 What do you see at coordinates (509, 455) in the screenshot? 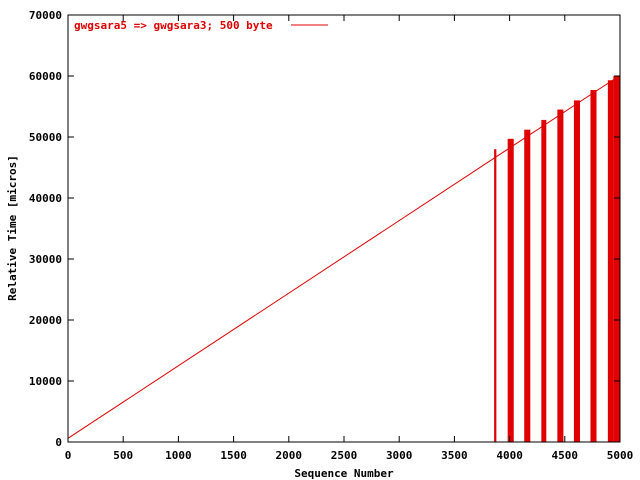
I see `x-tick-label: 4000` at bounding box center [509, 455].